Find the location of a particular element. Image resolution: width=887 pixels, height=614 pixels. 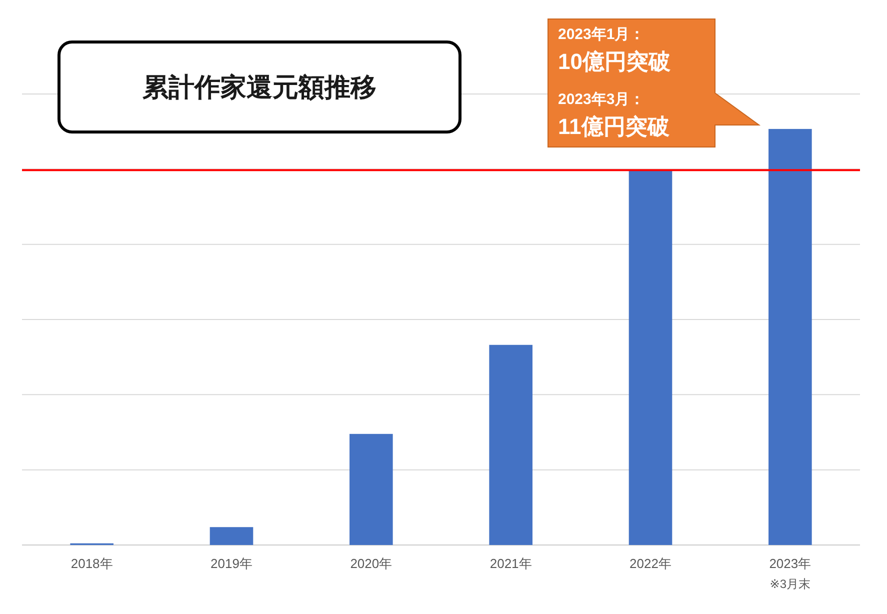

annotation: 2023年1月： is located at coordinates (601, 34).